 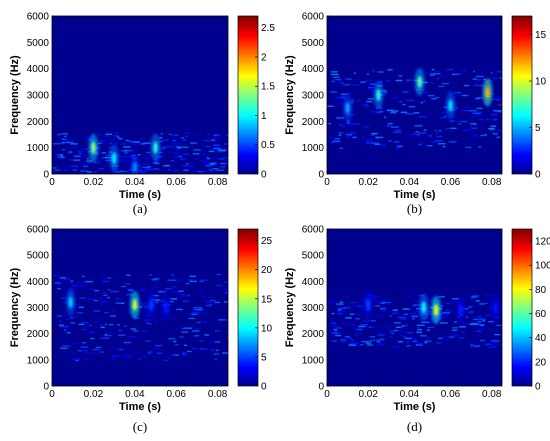 What do you see at coordinates (414, 319) in the screenshot?
I see `spectrogram-texture` at bounding box center [414, 319].